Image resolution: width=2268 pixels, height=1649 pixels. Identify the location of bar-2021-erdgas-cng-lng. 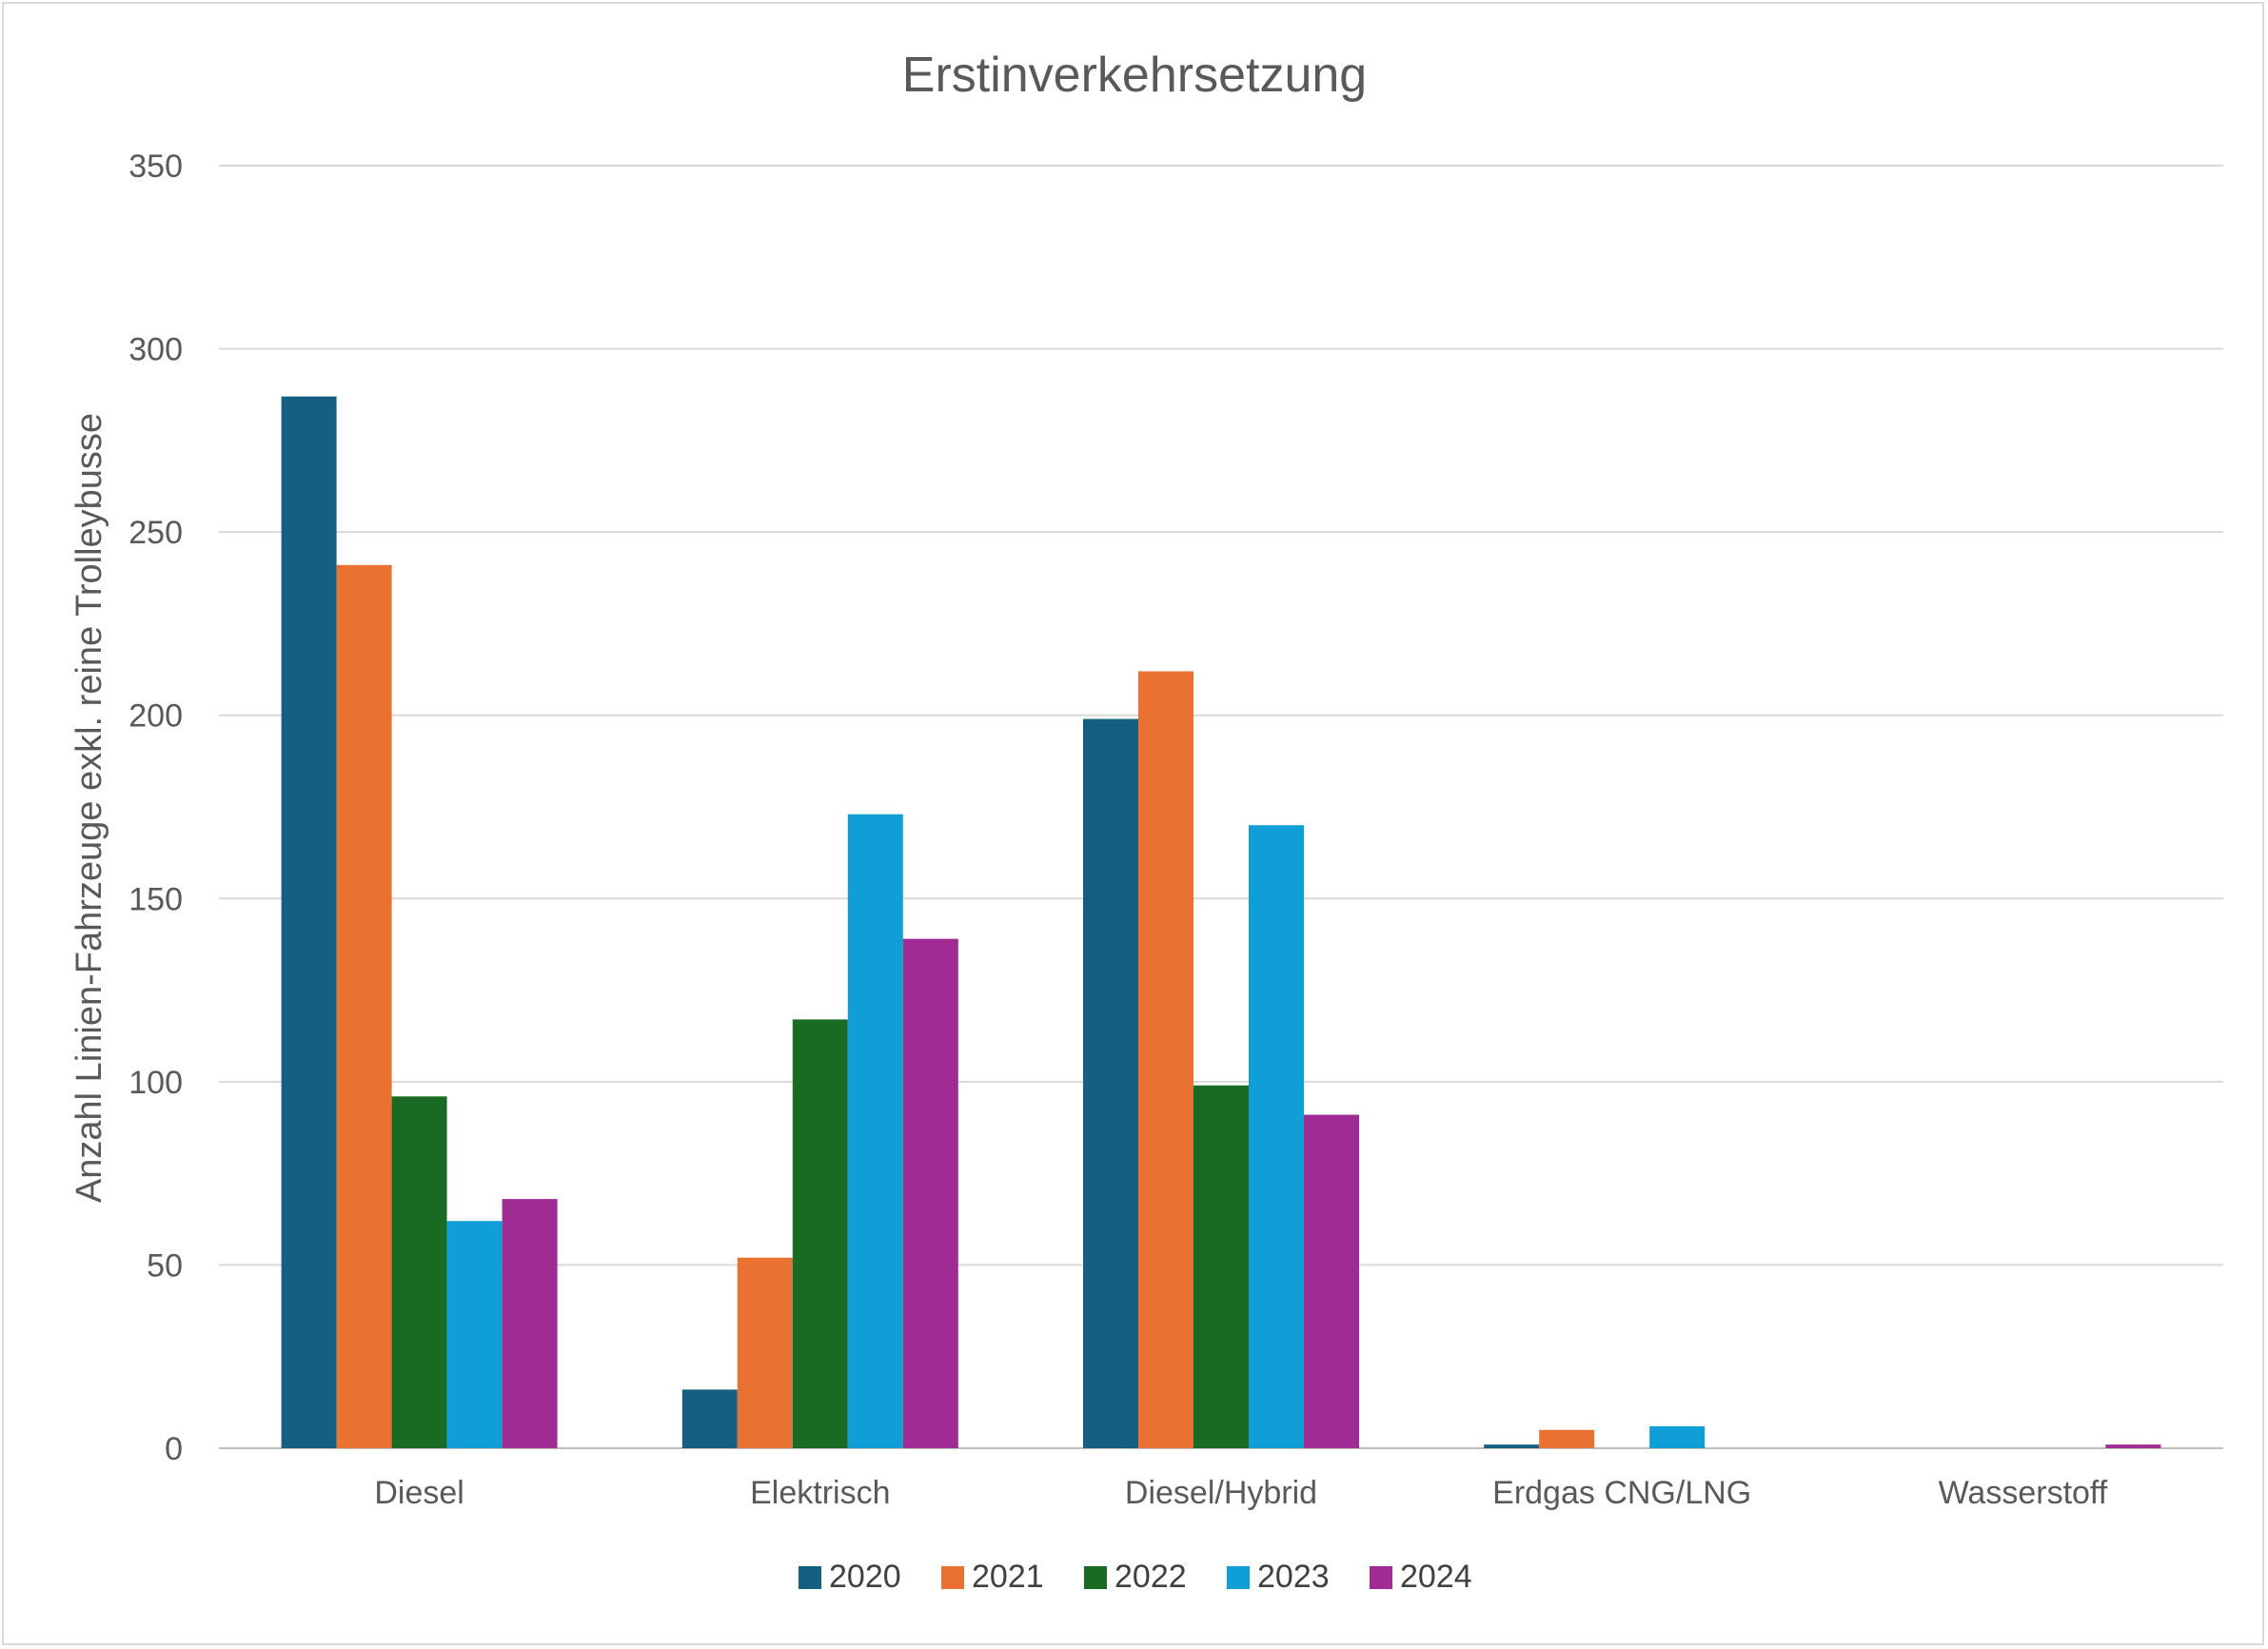
(1567, 1438).